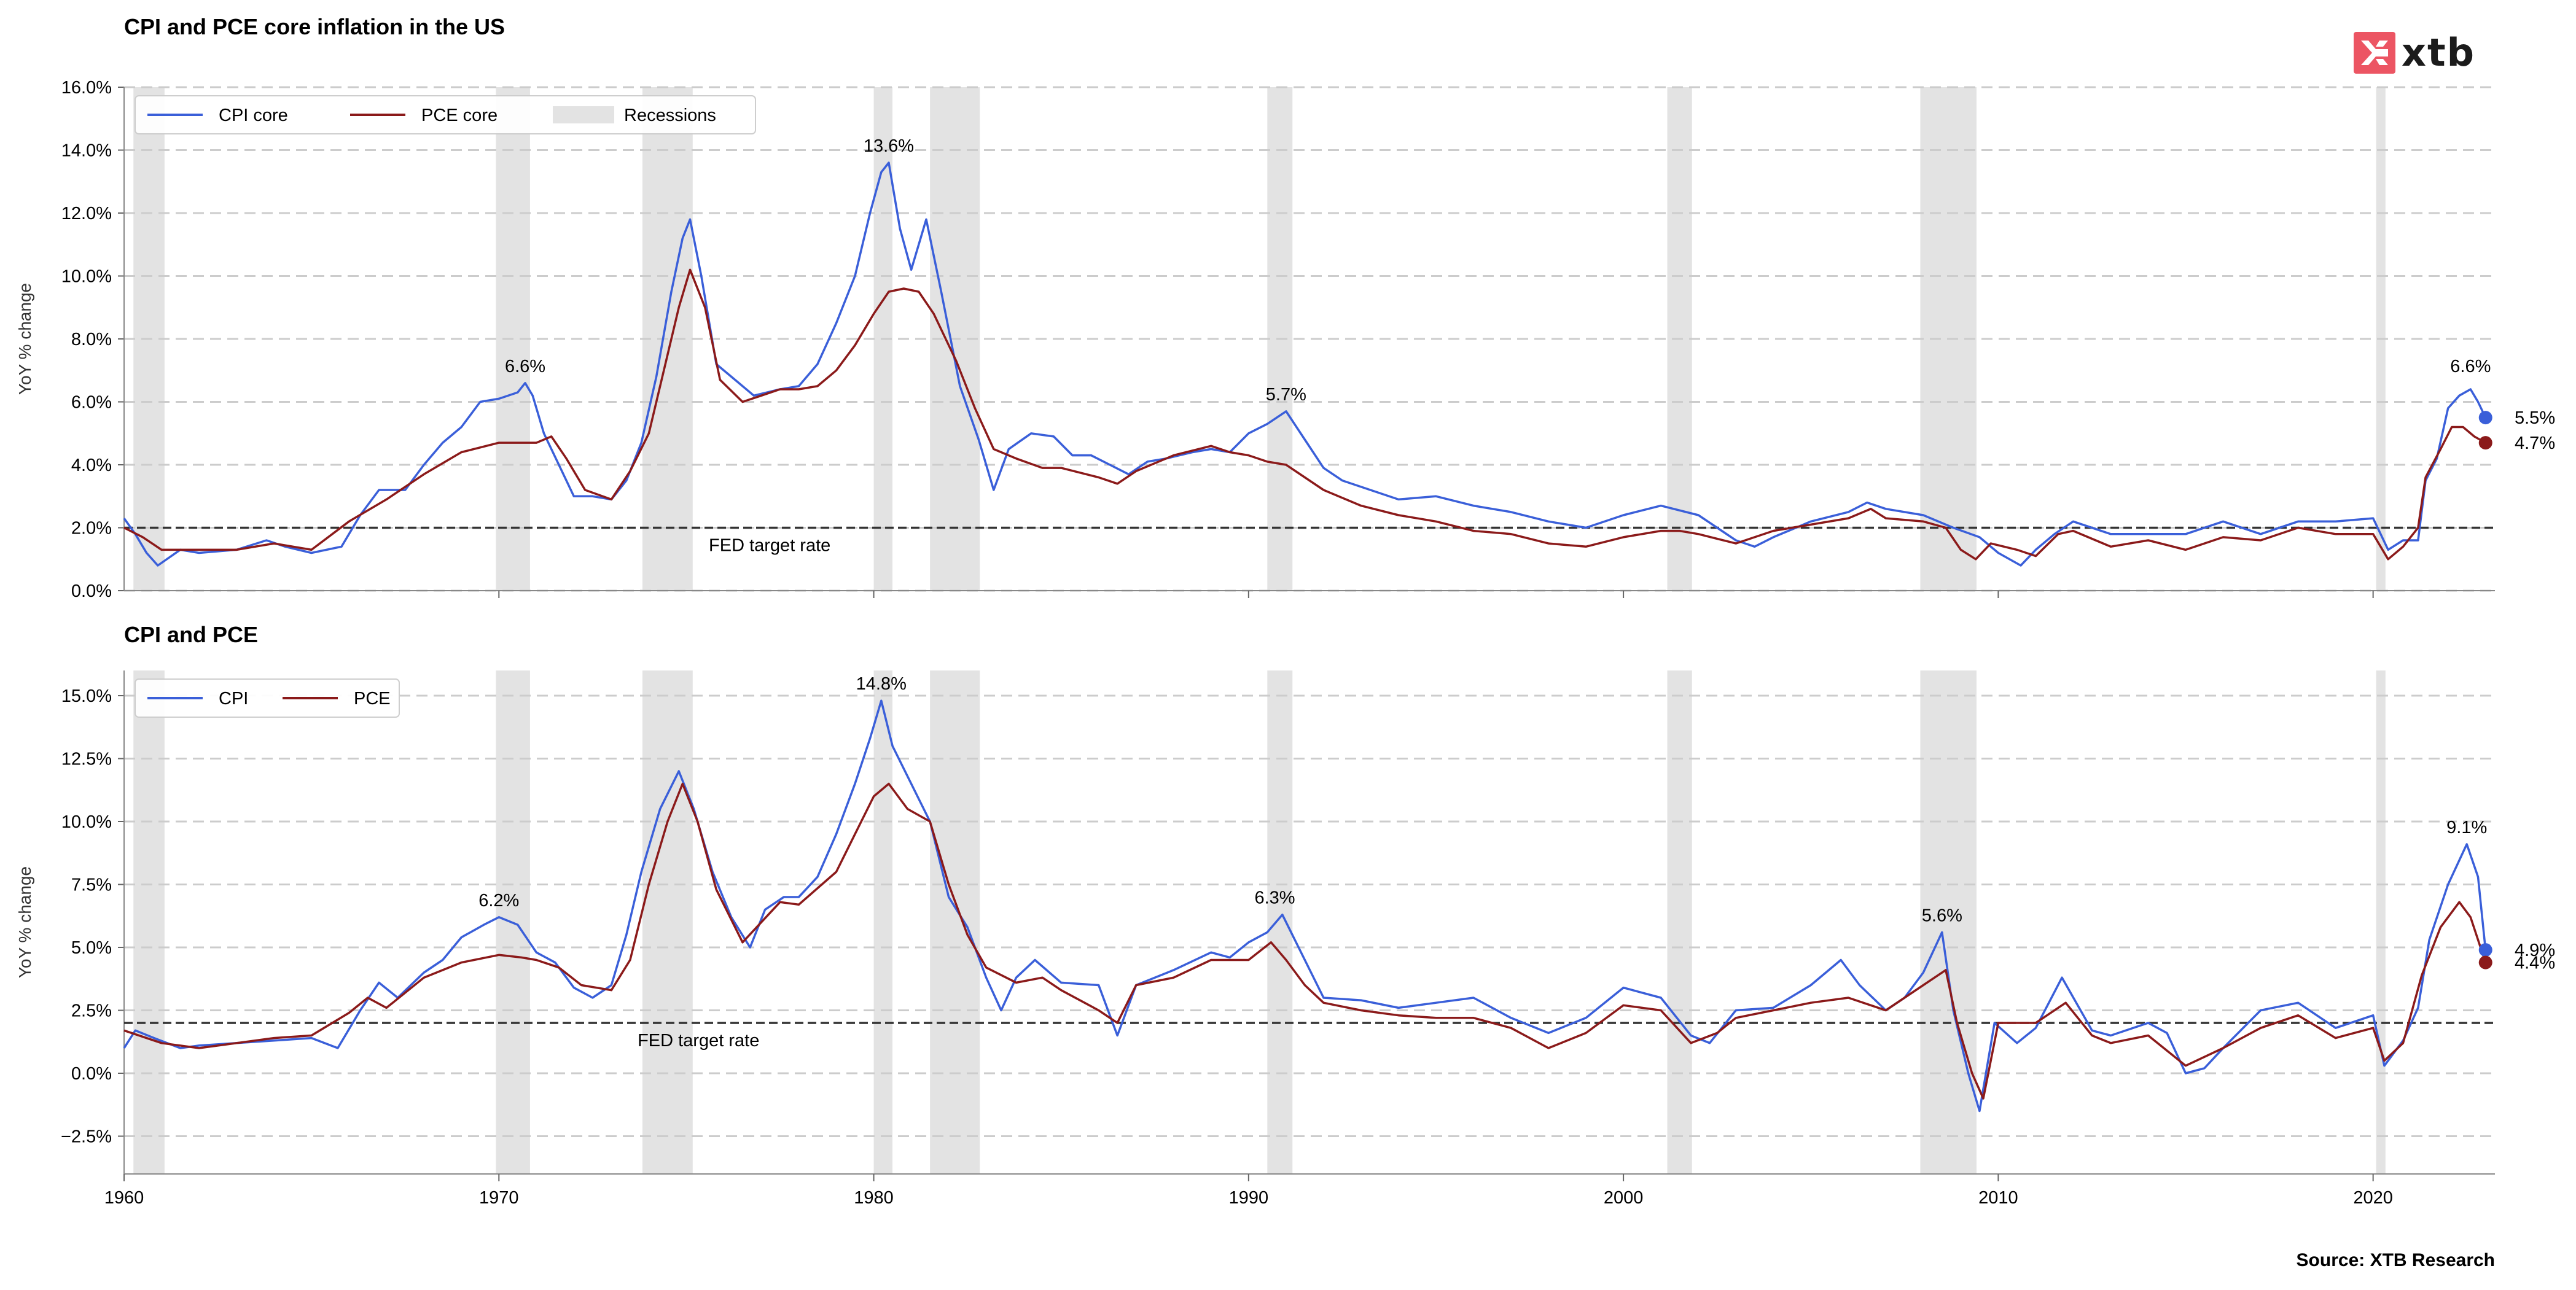  Describe the element at coordinates (86, 88) in the screenshot. I see `y-tick-label: 16.0%` at that location.